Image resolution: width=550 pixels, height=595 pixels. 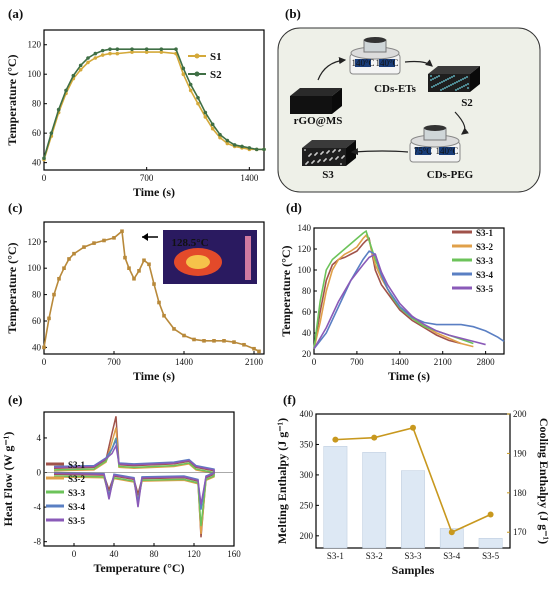 I want to click on label-cds-ets: CDs-ETs, so click(x=395, y=89).